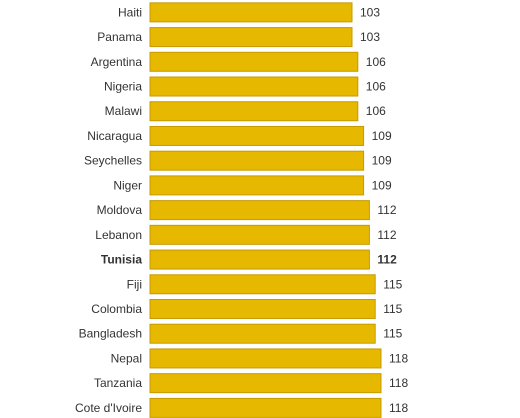 This screenshot has height=418, width=520. What do you see at coordinates (108, 408) in the screenshot?
I see `category-label: Cote d'Ivoire` at bounding box center [108, 408].